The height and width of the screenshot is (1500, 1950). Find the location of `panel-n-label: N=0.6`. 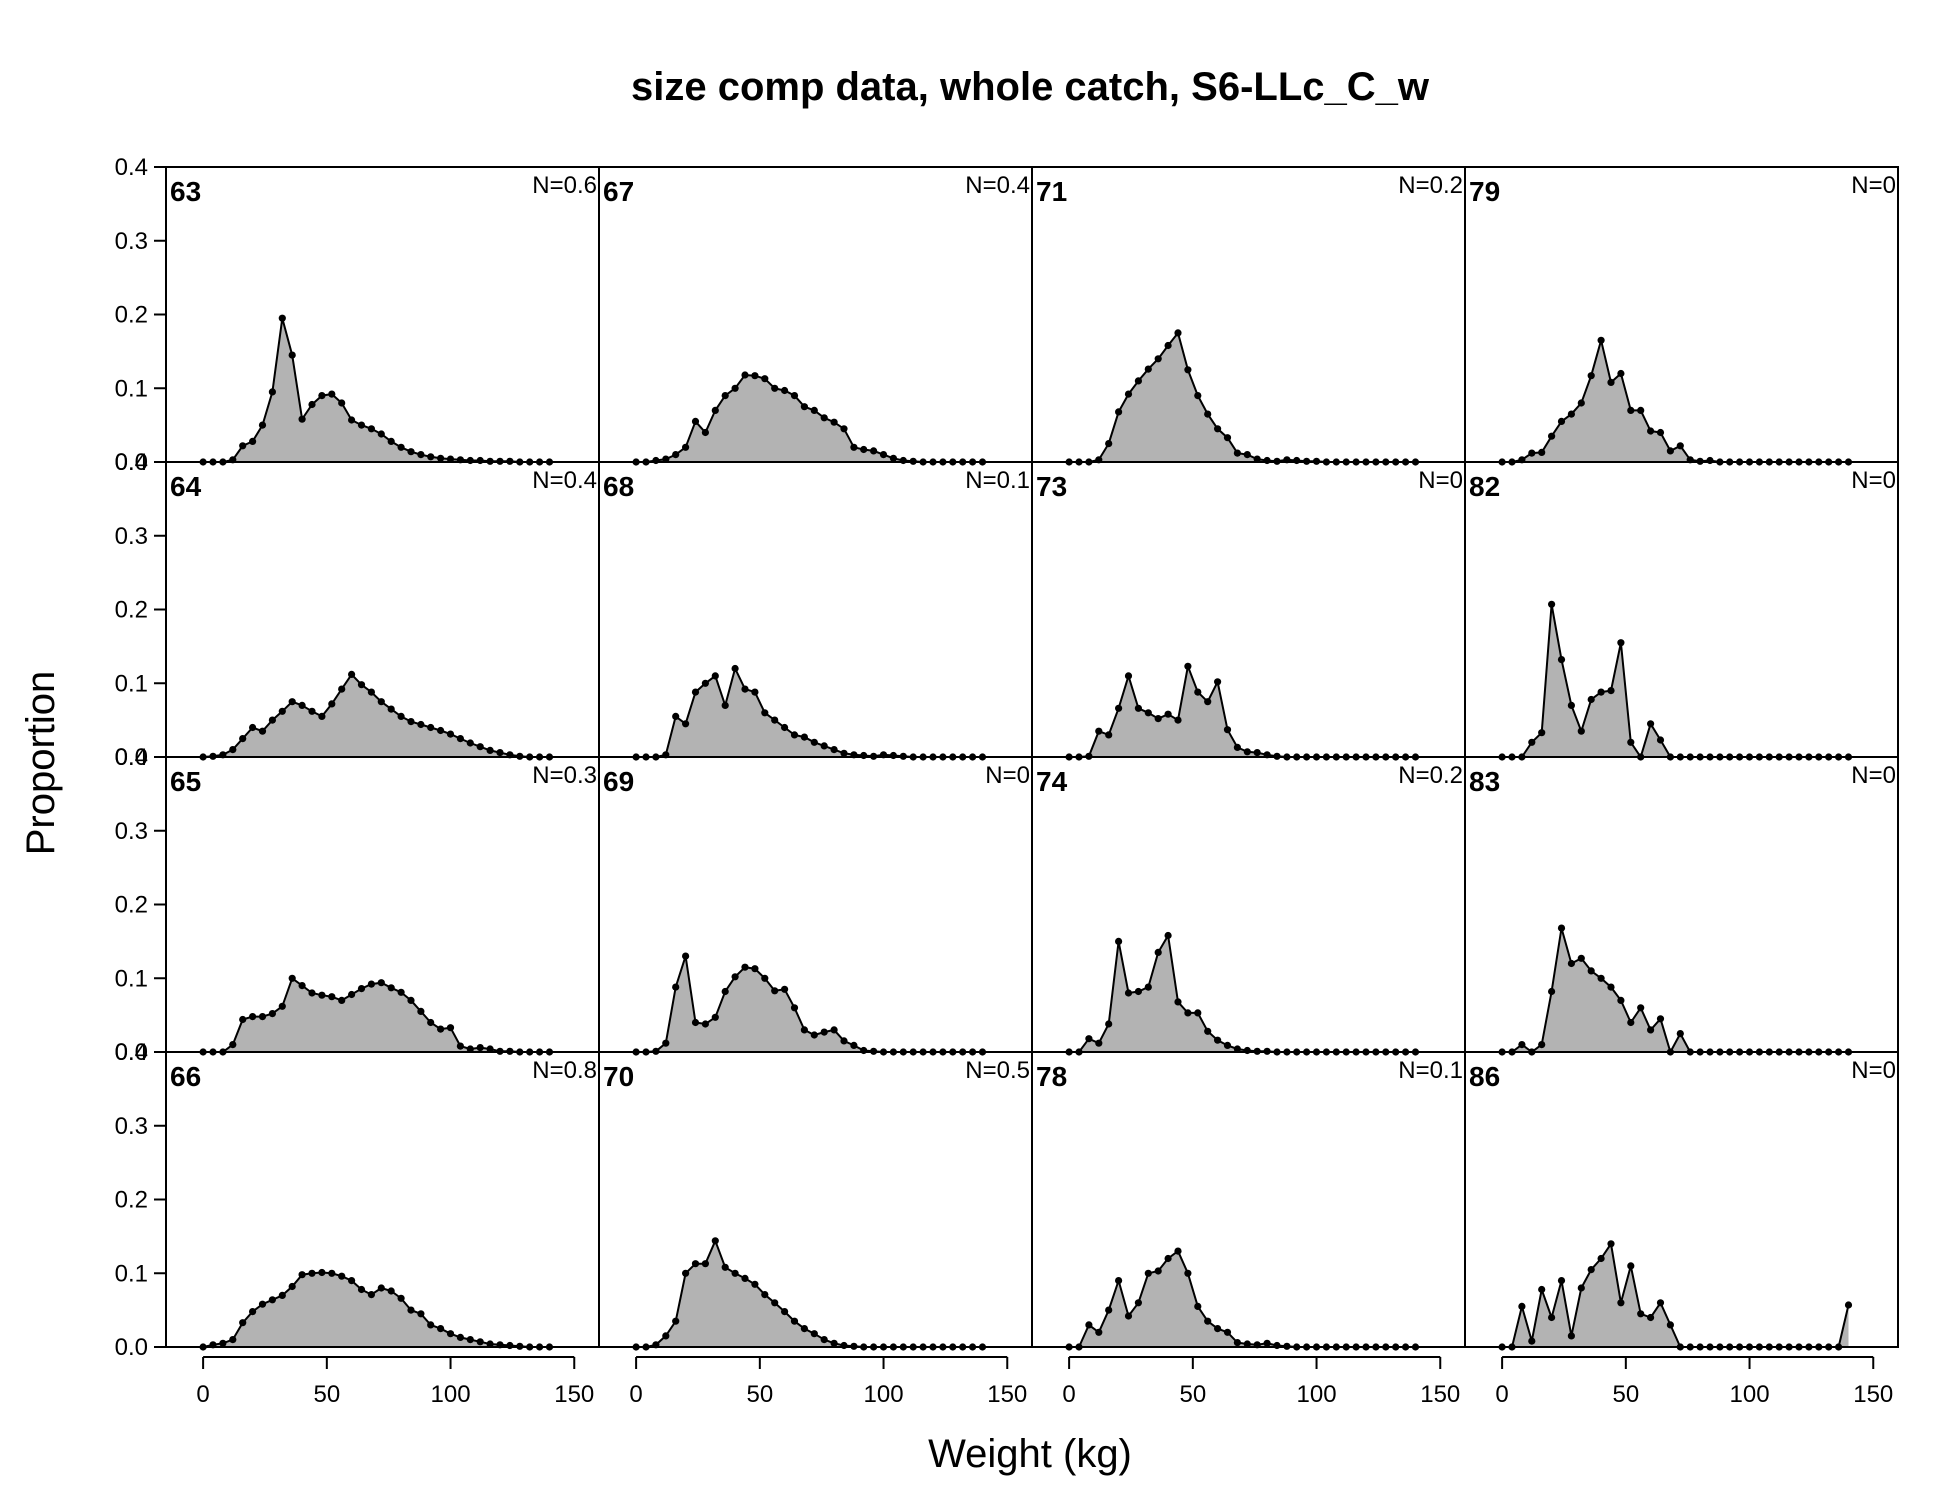

panel-n-label: N=0.6 is located at coordinates (564, 185).